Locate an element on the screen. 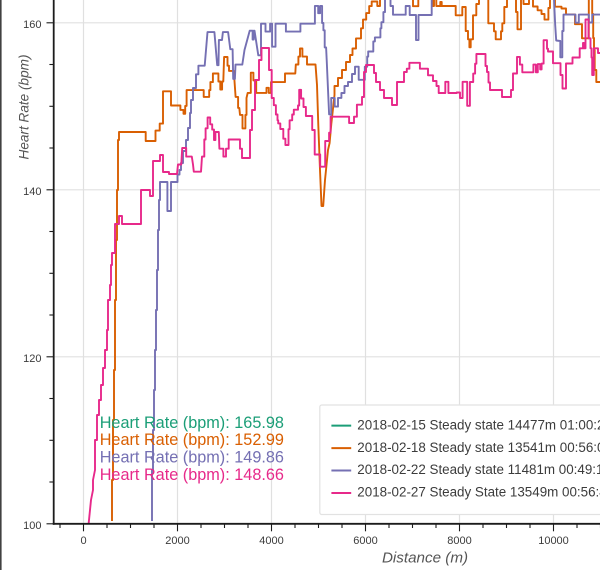 This screenshot has height=575, width=600. svg-text:2018-02-27 Steady State 13549m: 2018-02-27 Steady State 13549m 00:56:40 is located at coordinates (478, 492).